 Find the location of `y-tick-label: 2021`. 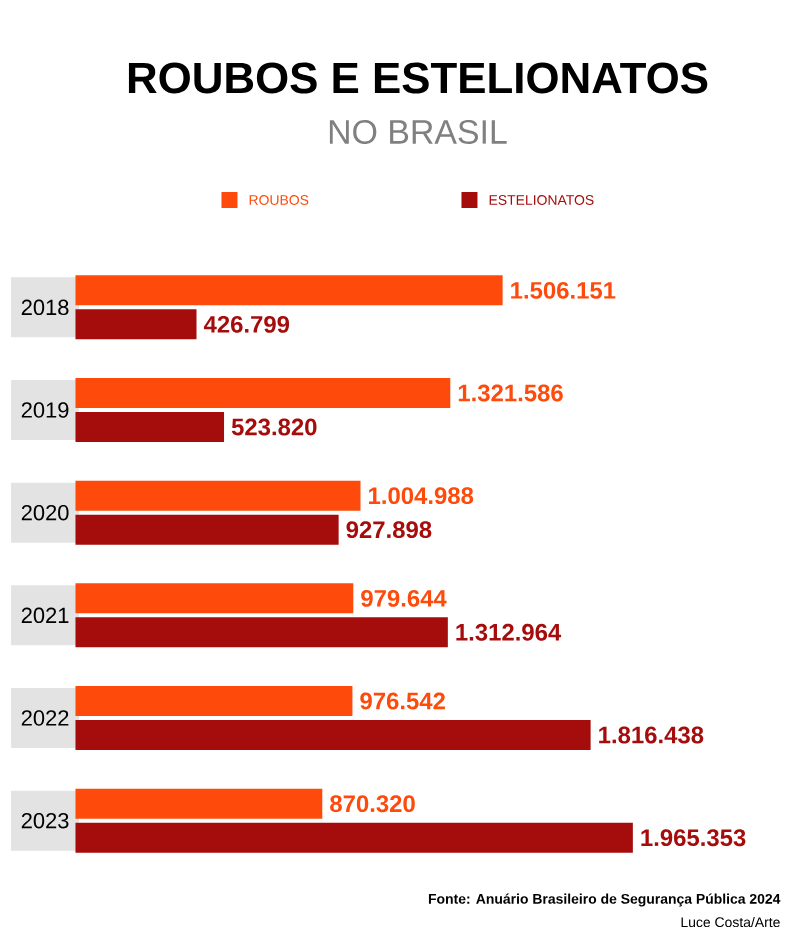

y-tick-label: 2021 is located at coordinates (45, 615).